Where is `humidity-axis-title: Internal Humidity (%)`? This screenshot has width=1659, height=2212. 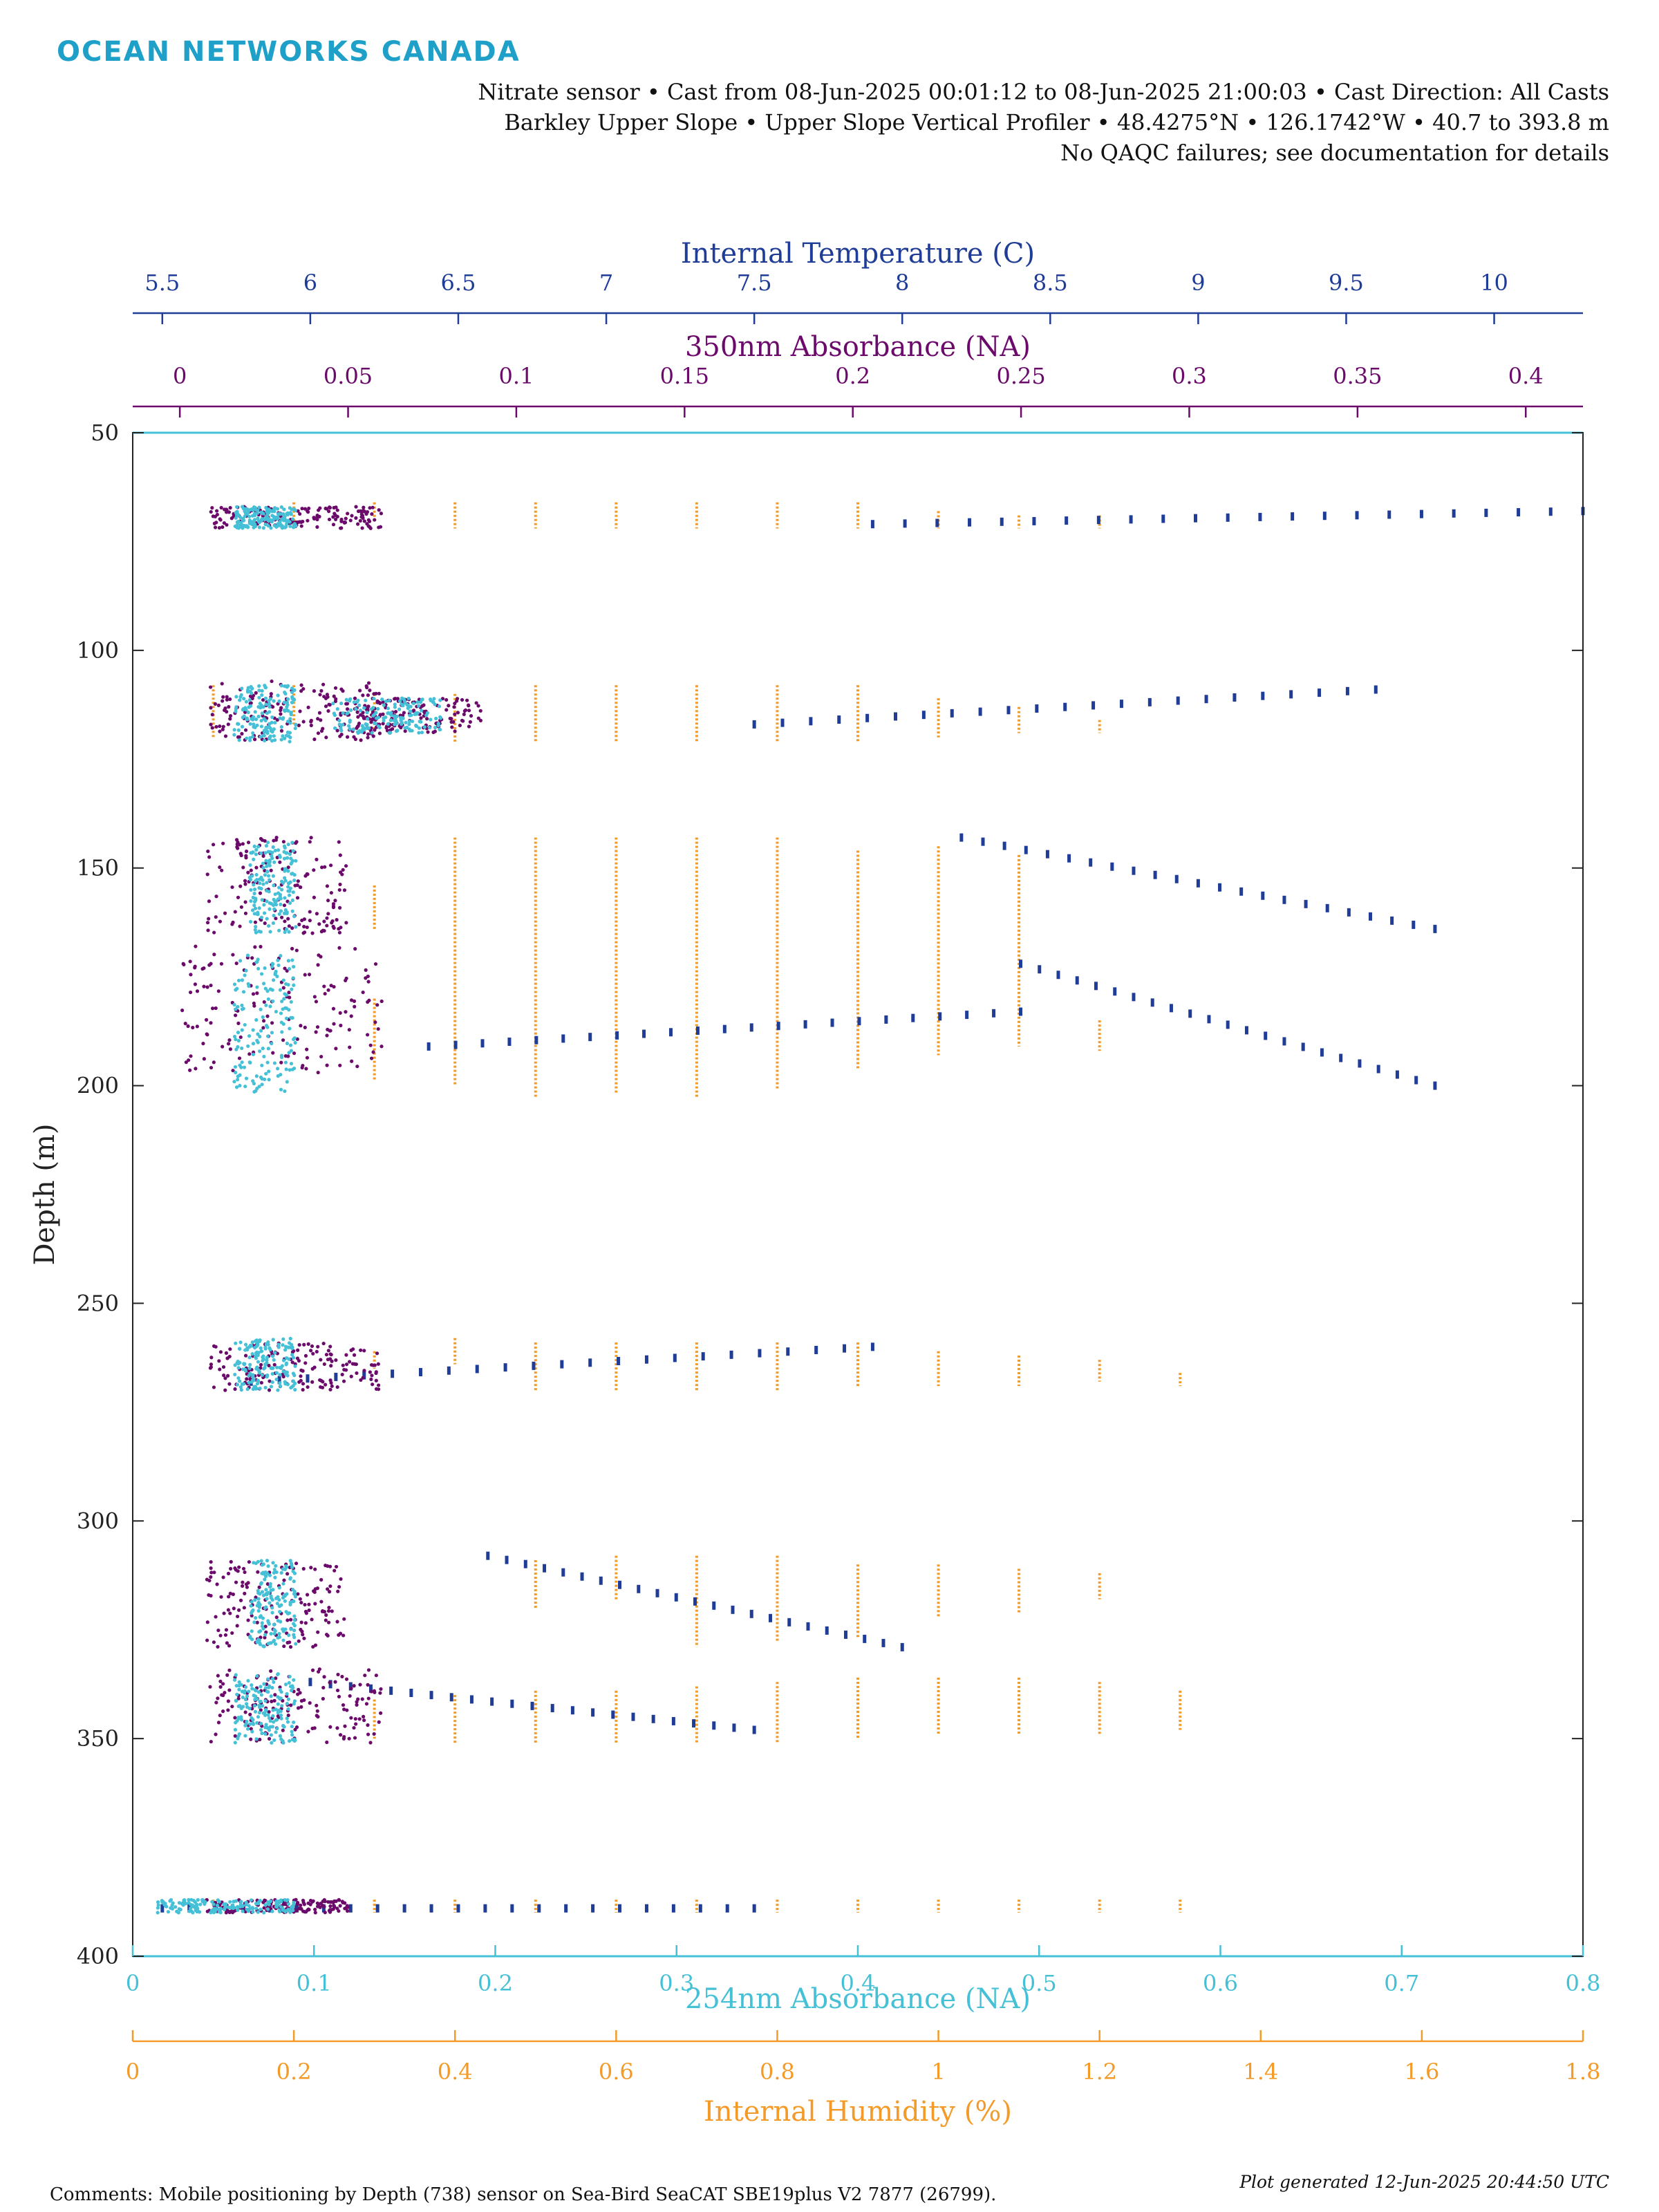
humidity-axis-title: Internal Humidity (%) is located at coordinates (858, 2112).